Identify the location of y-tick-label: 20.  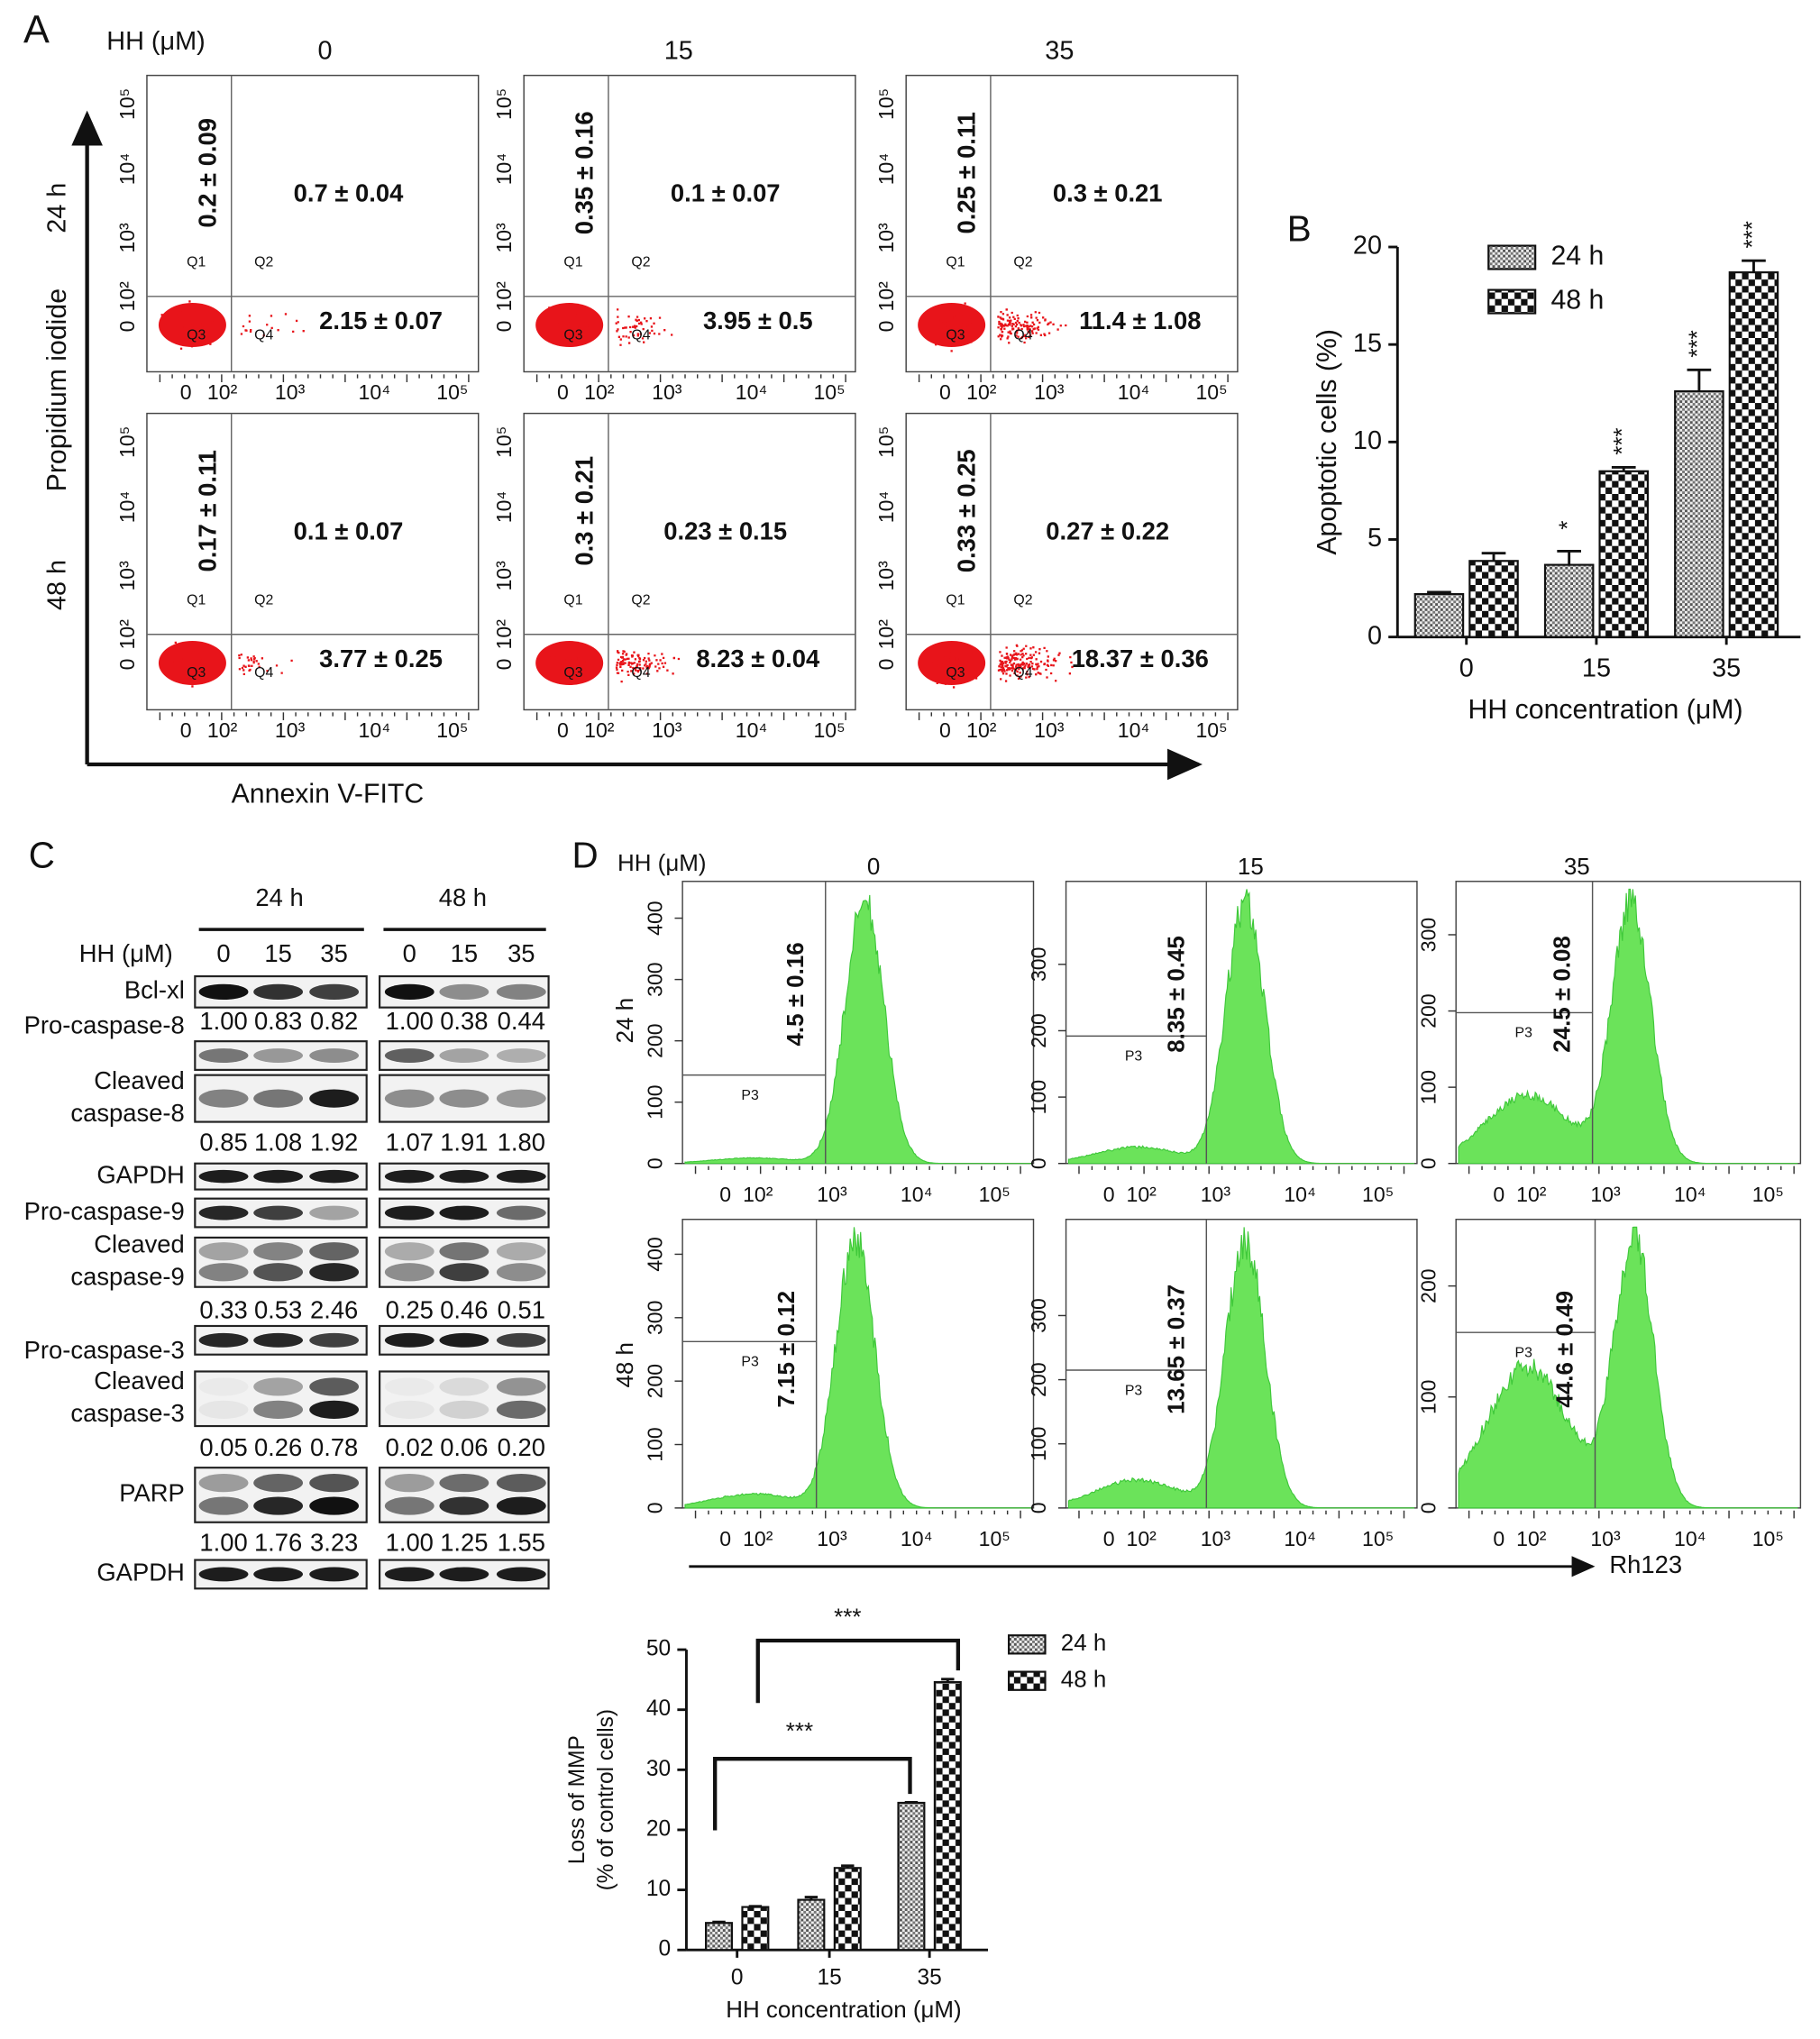
(1368, 247).